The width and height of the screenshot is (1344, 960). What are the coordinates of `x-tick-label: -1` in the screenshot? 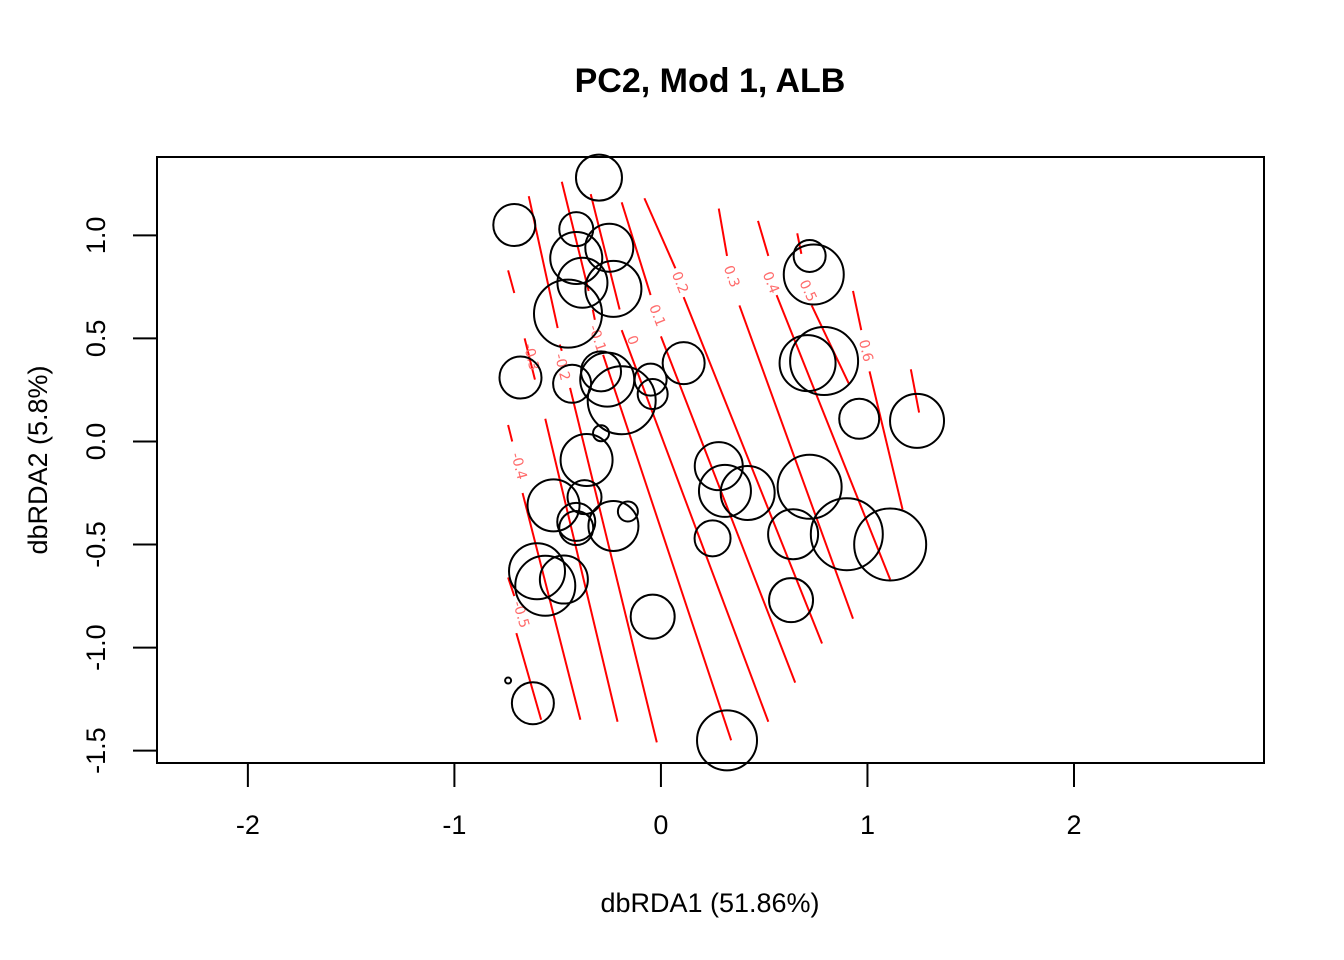 It's located at (454, 825).